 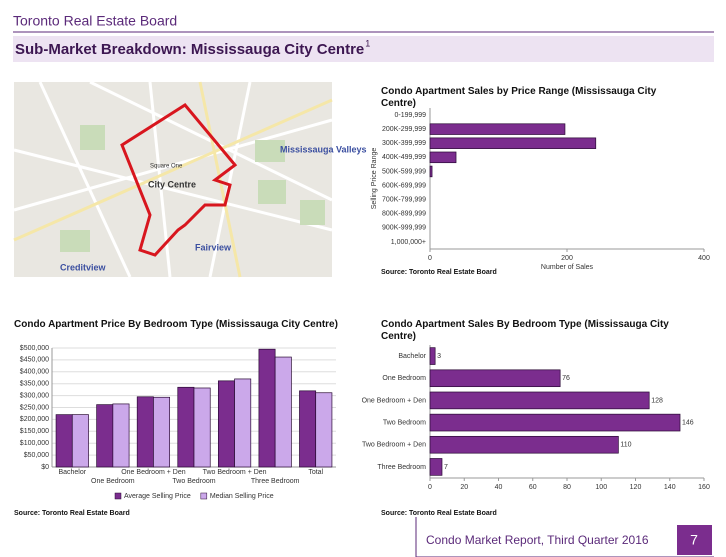 I want to click on legend-label: Median Selling Price, so click(x=242, y=496).